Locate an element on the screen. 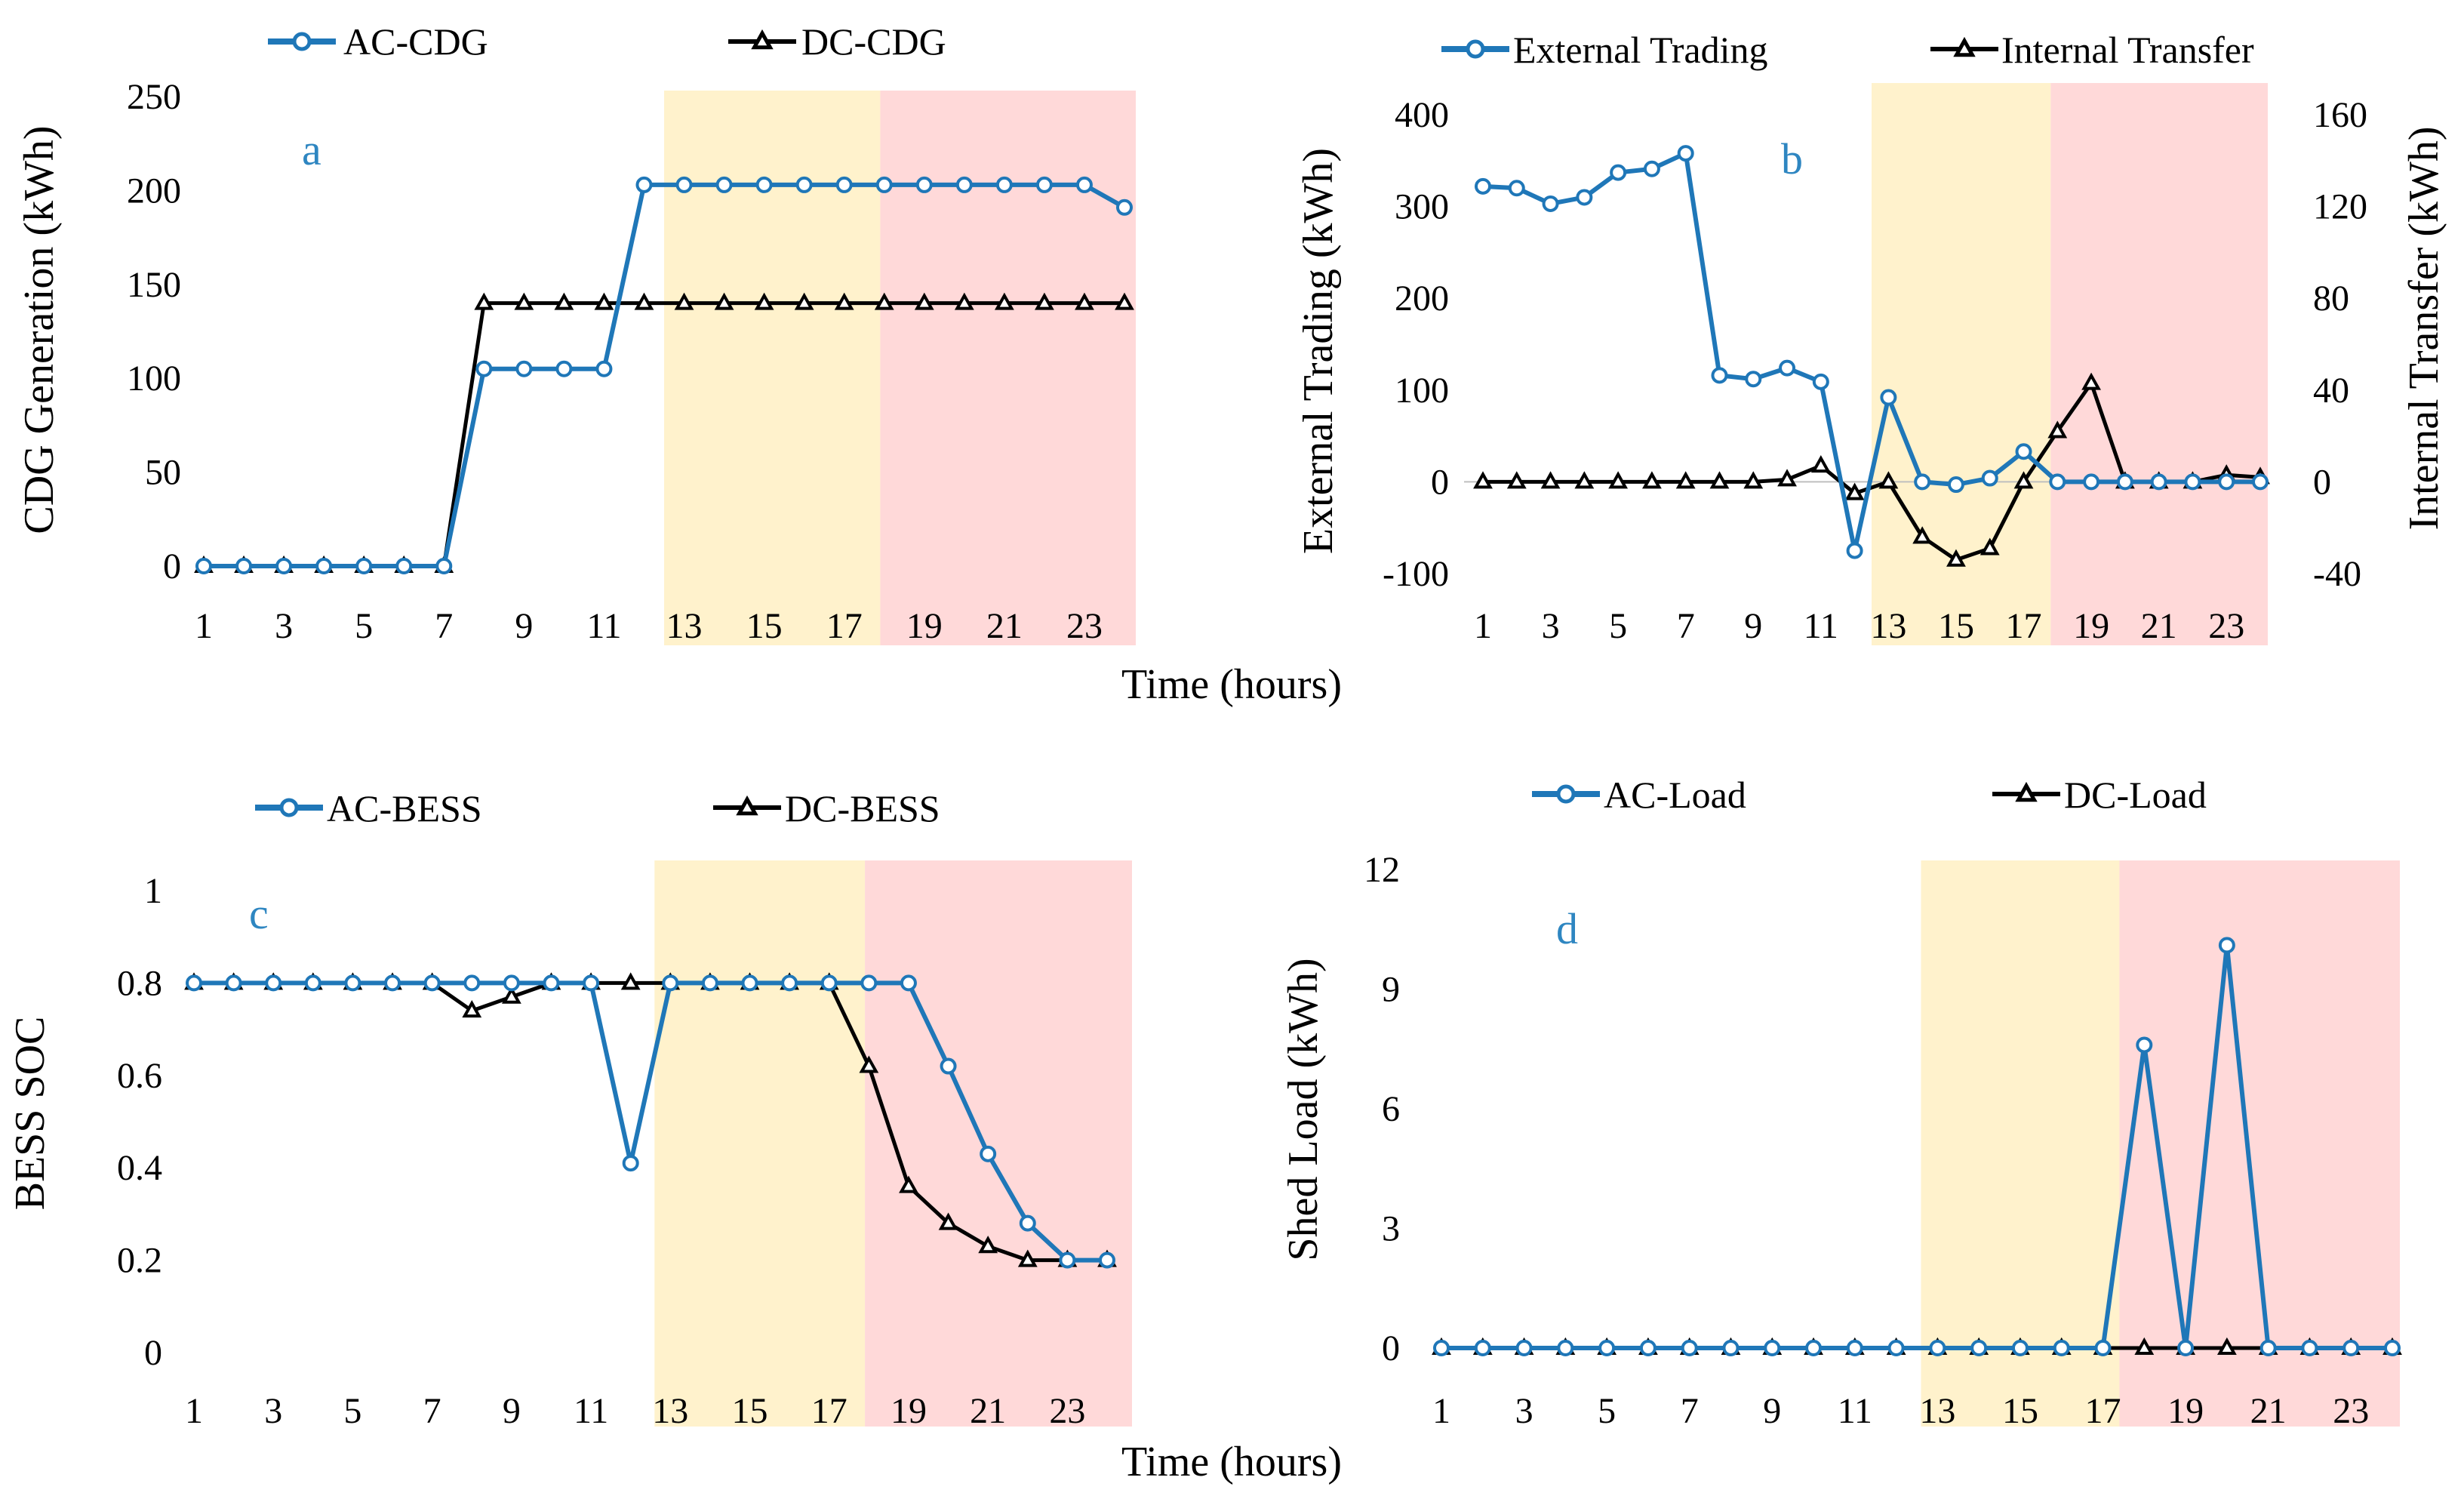  x-tick-label: 17 is located at coordinates (2024, 626).